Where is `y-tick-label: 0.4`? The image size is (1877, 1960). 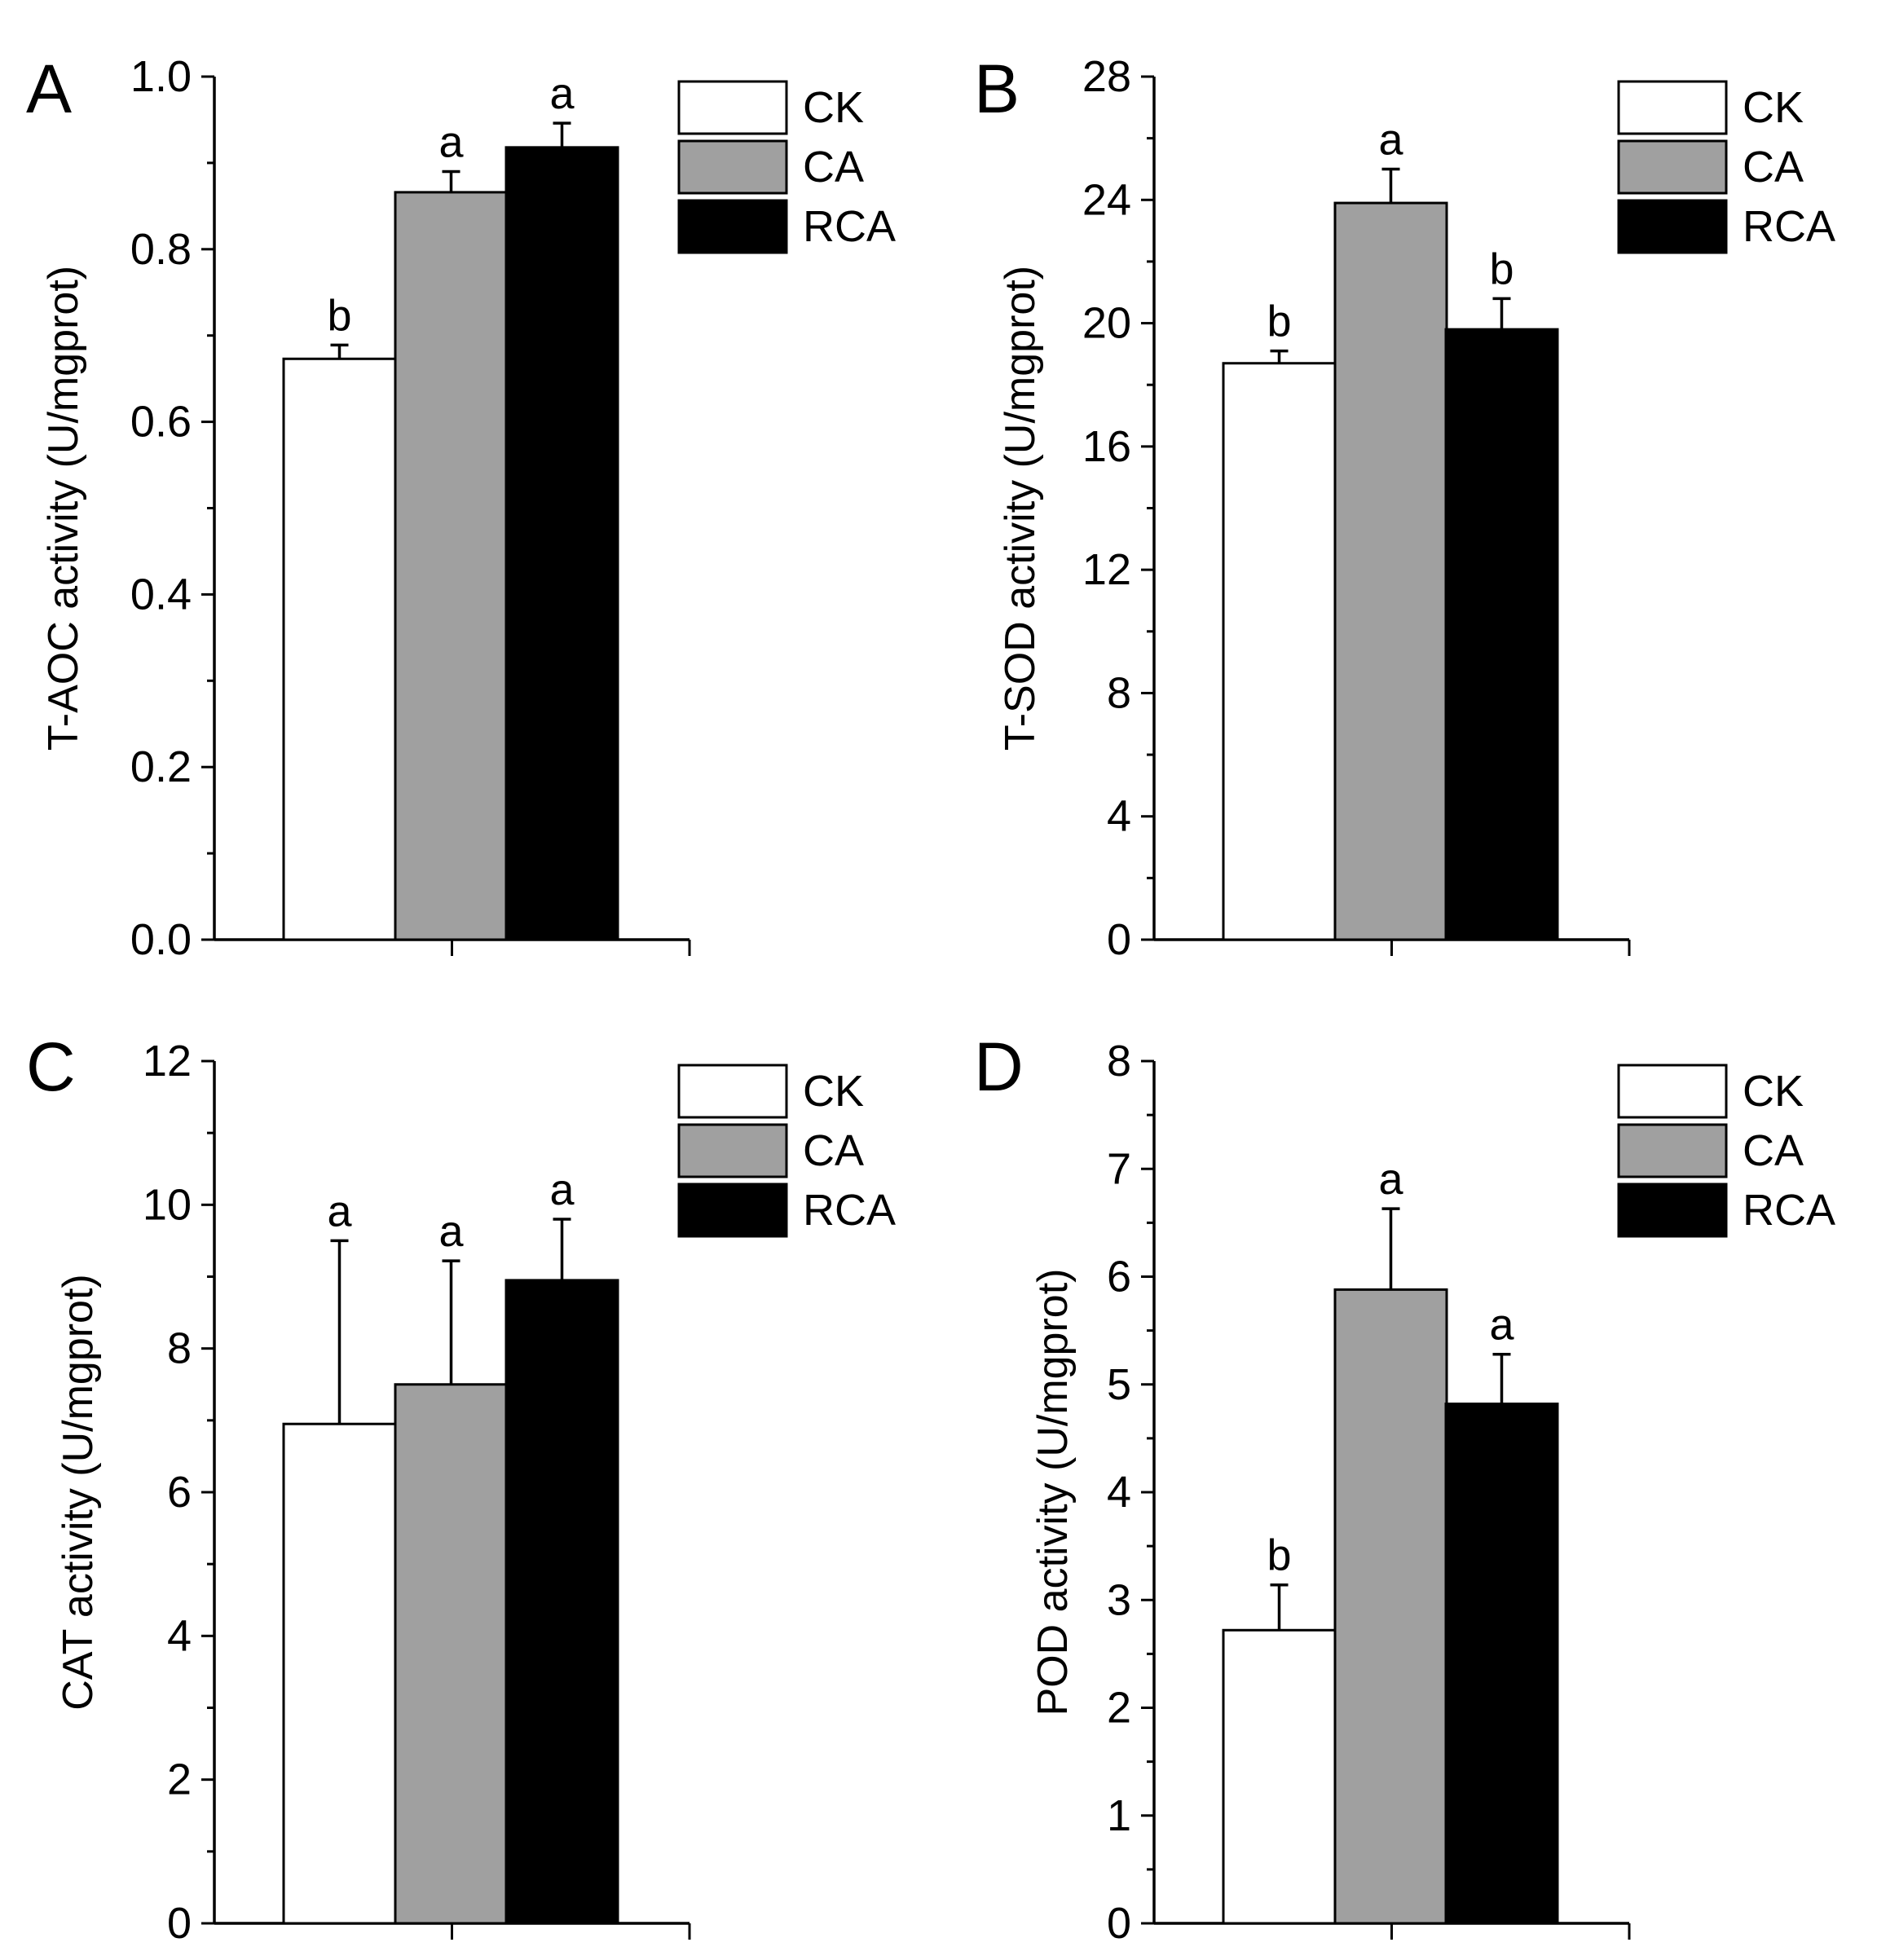 y-tick-label: 0.4 is located at coordinates (161, 594).